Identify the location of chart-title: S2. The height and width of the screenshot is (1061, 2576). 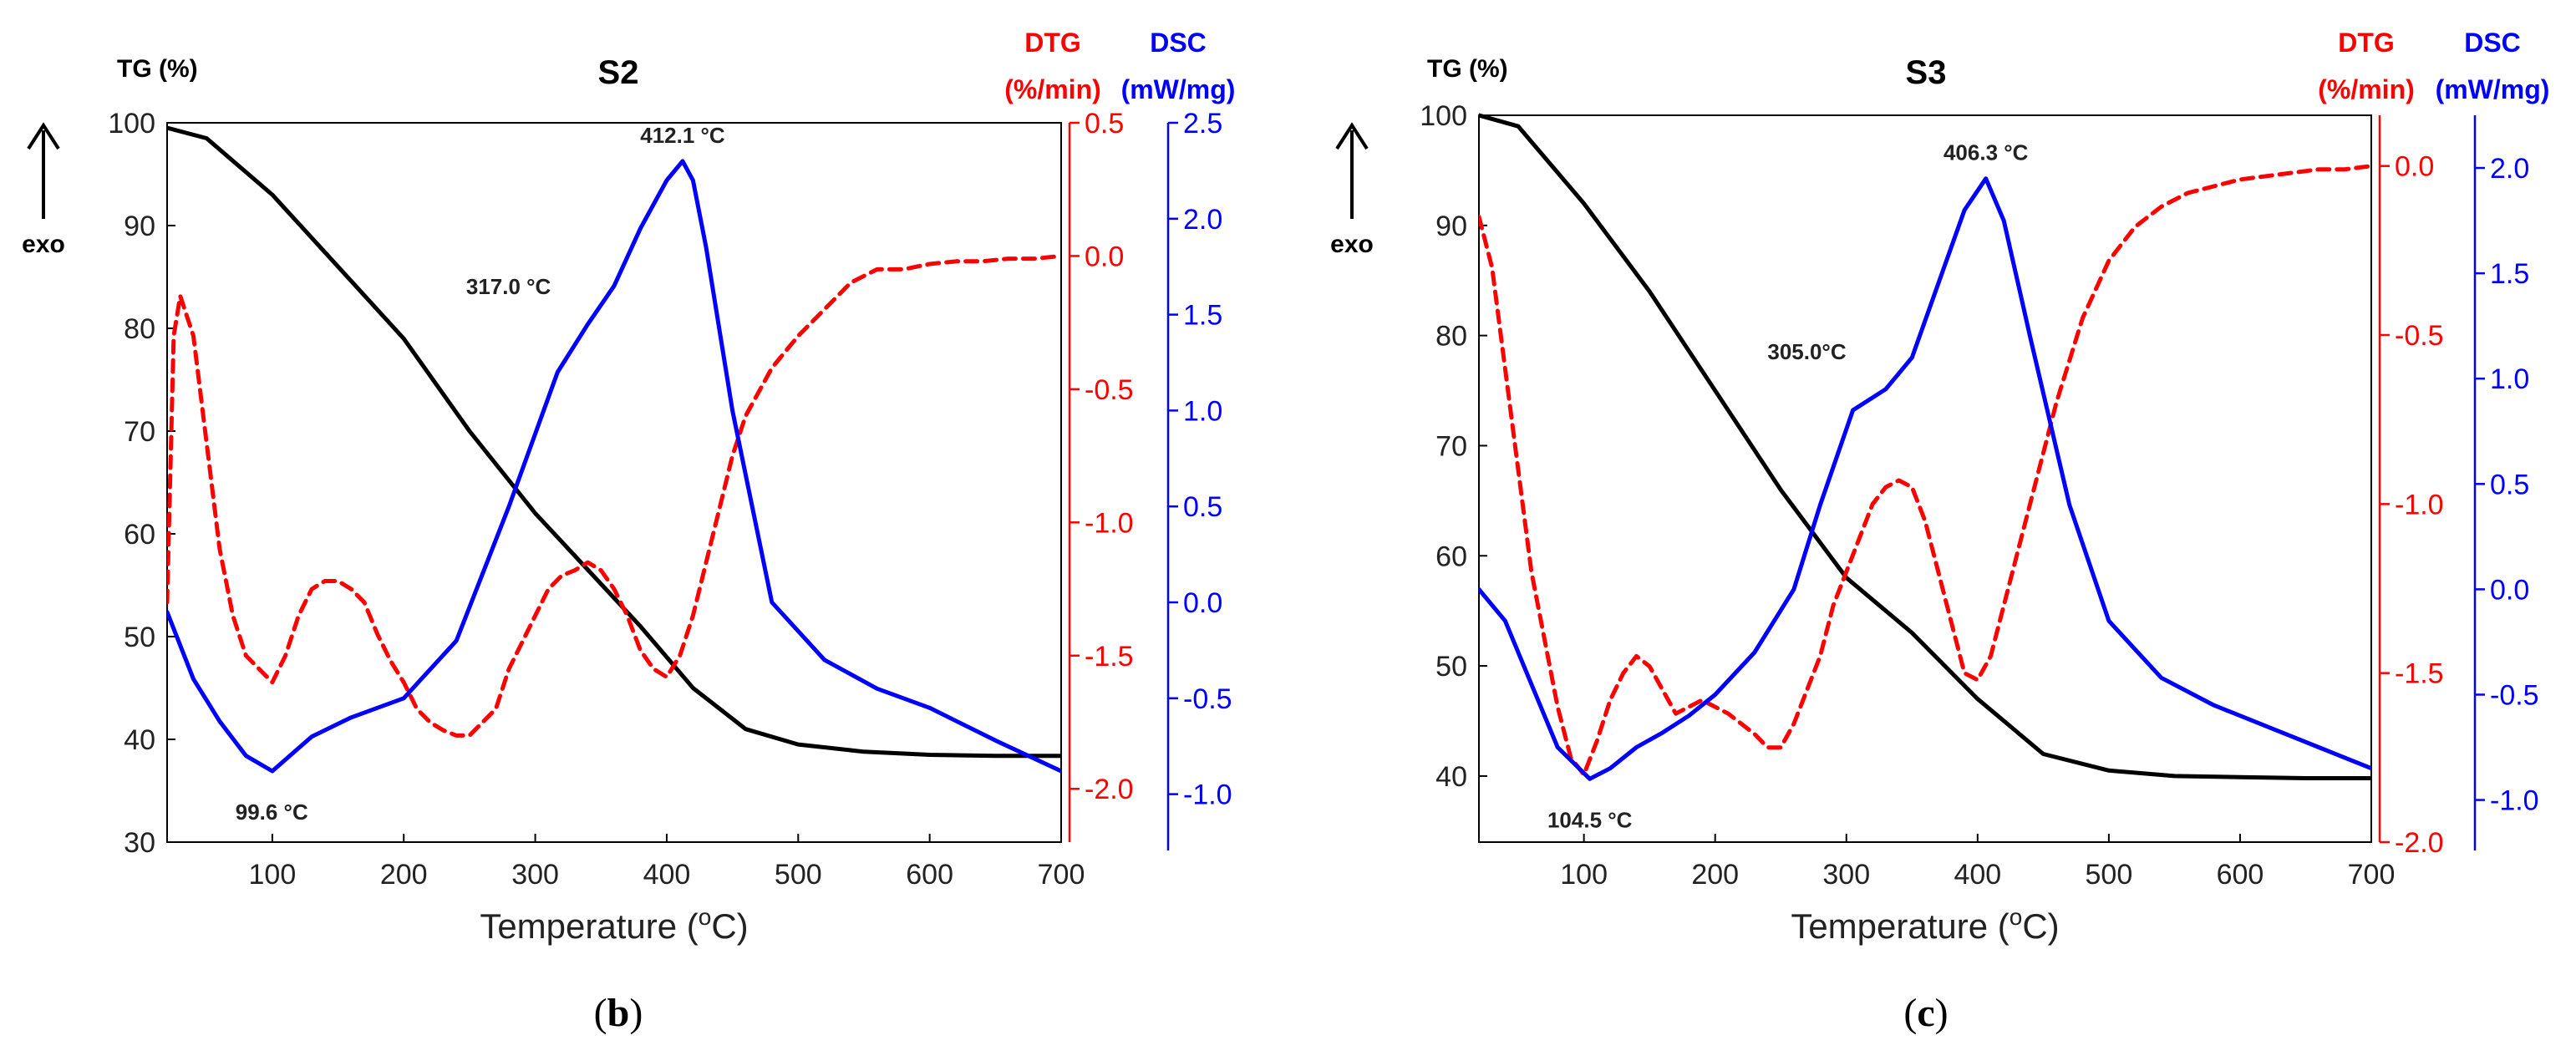
(618, 72).